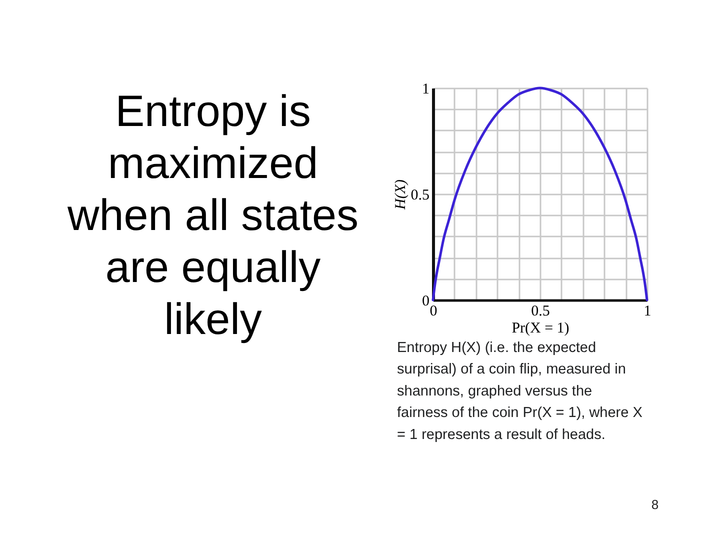 The image size is (720, 540). Describe the element at coordinates (520, 391) in the screenshot. I see `text: Entropy H(X) (i.e. the expected surprisal) of a coin flip, measured in shannons, graphed versus the fairness of the coin Pr(X = 1), where X = 1 represents a result of heads.` at that location.